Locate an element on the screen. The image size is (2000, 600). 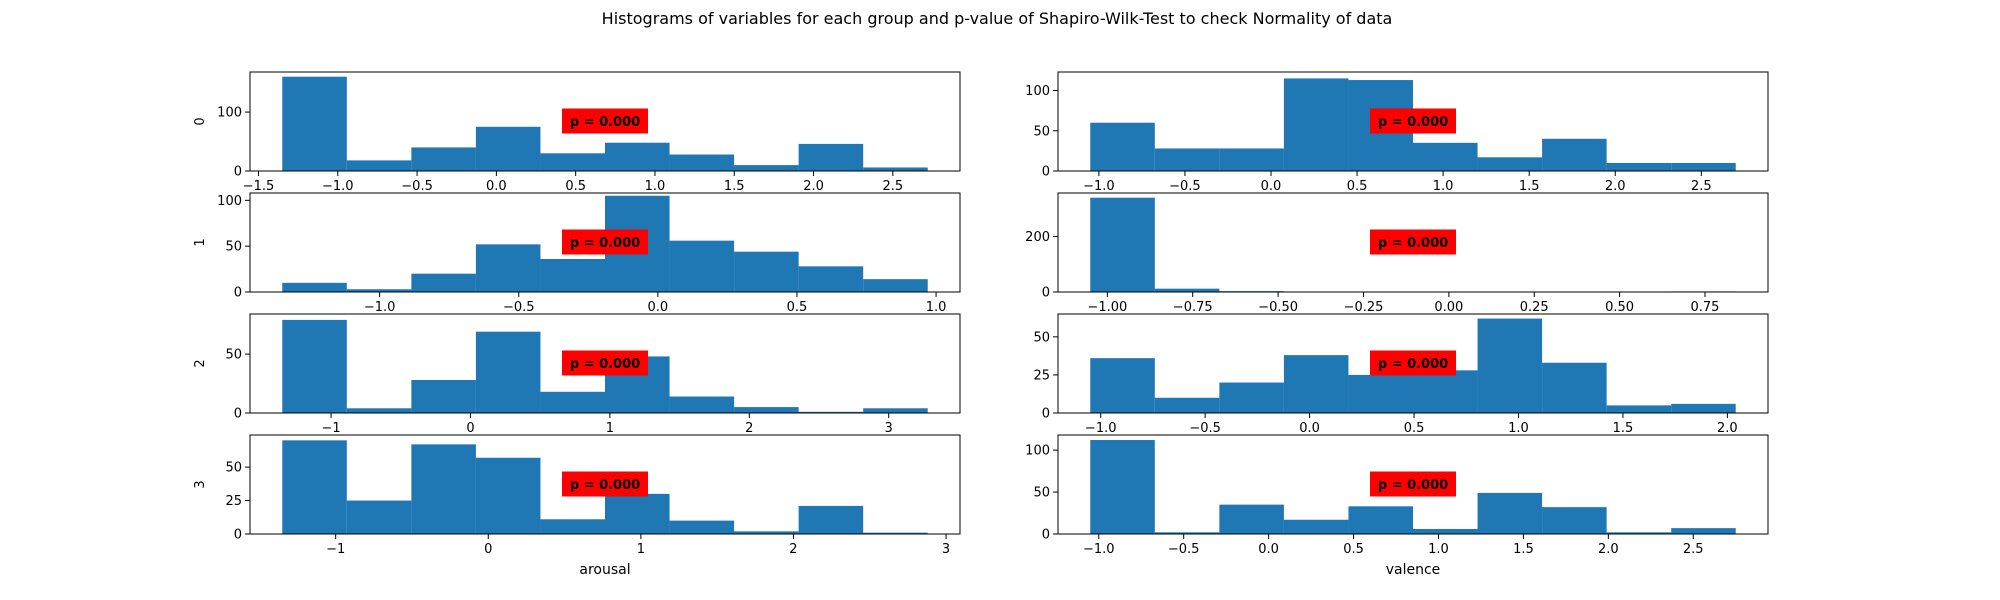
arousal-group-3-panel: −1 0 1 2 3 0 25 50 3 arousal p = 0.000 is located at coordinates (577, 506).